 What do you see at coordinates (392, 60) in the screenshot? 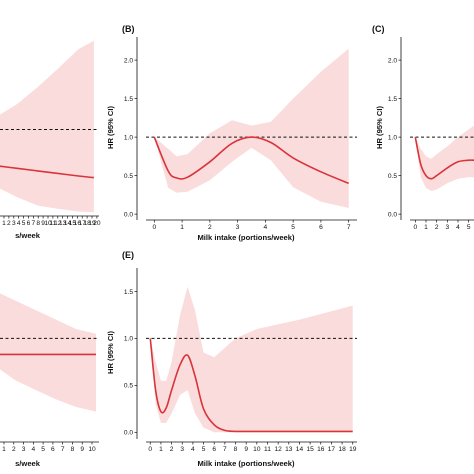
I see `y-tick-label: 2.0` at bounding box center [392, 60].